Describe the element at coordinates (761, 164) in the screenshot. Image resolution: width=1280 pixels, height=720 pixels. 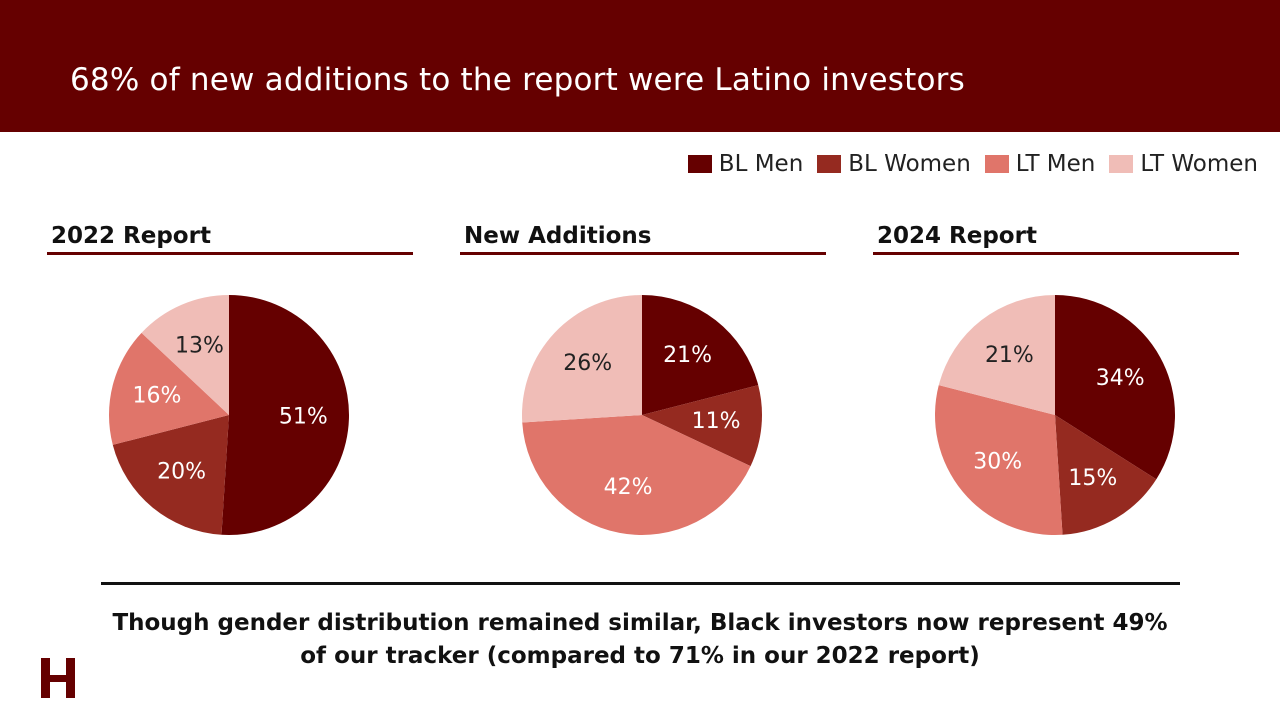
I see `legend-label: BL Men` at that location.